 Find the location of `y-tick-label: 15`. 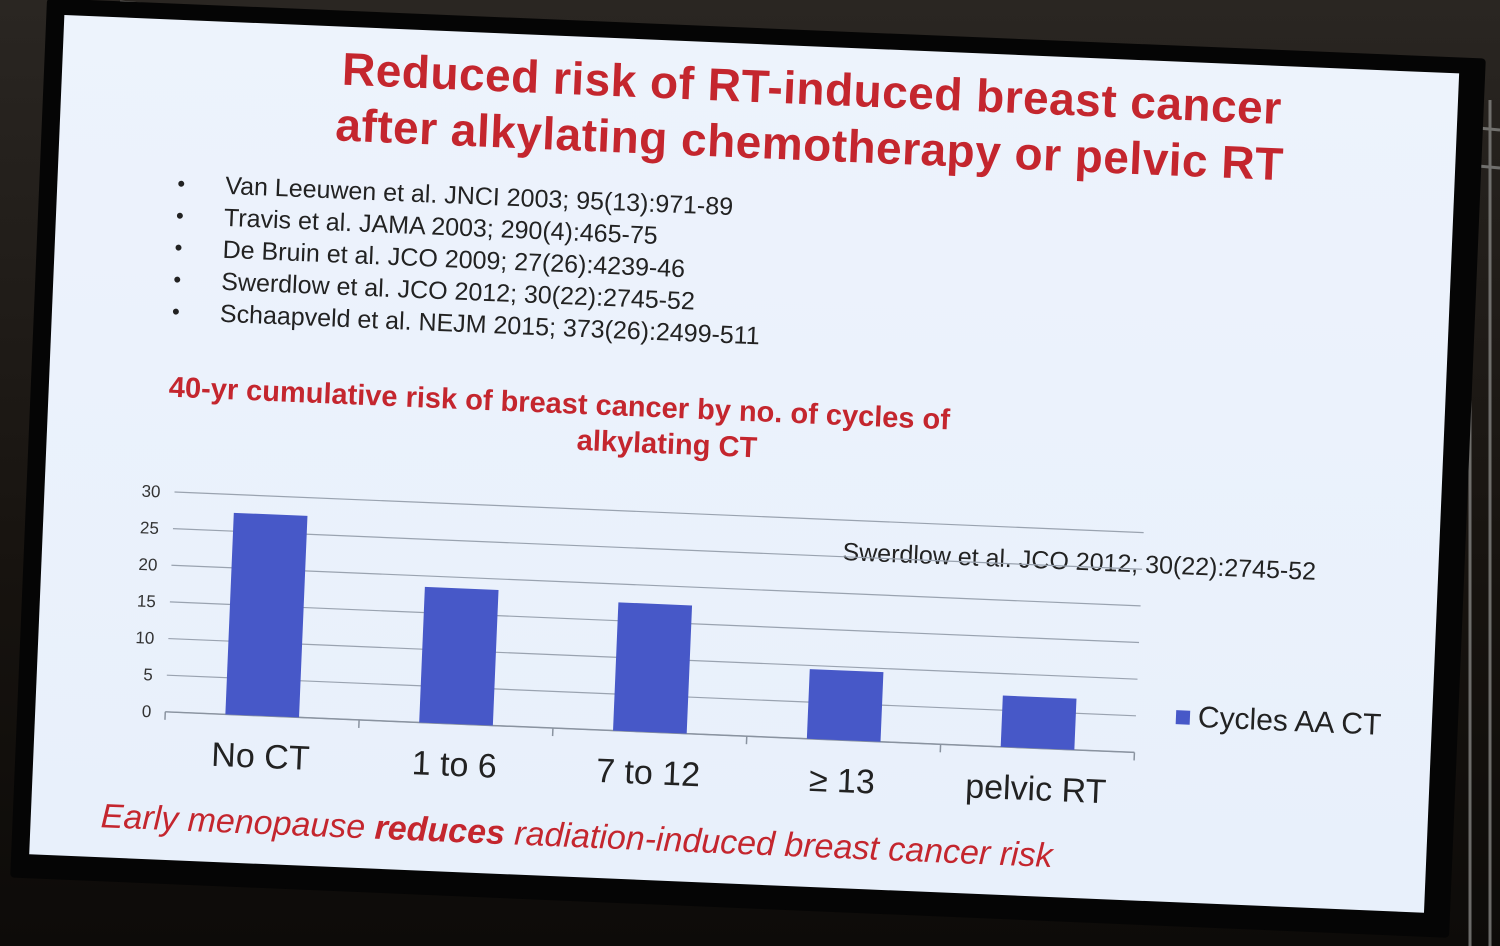

y-tick-label: 15 is located at coordinates (147, 602).